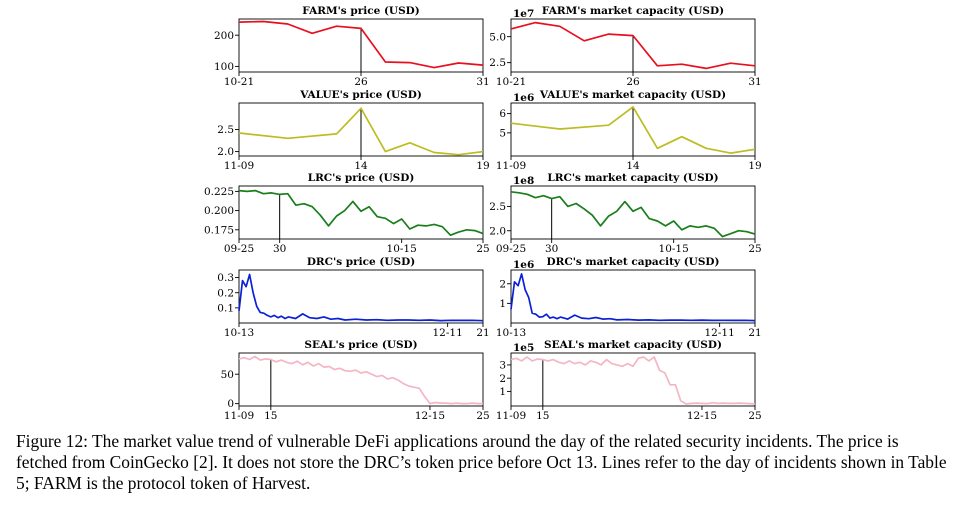 The height and width of the screenshot is (507, 960). I want to click on farm-cap-xtick-label-0: 10-21, so click(511, 82).